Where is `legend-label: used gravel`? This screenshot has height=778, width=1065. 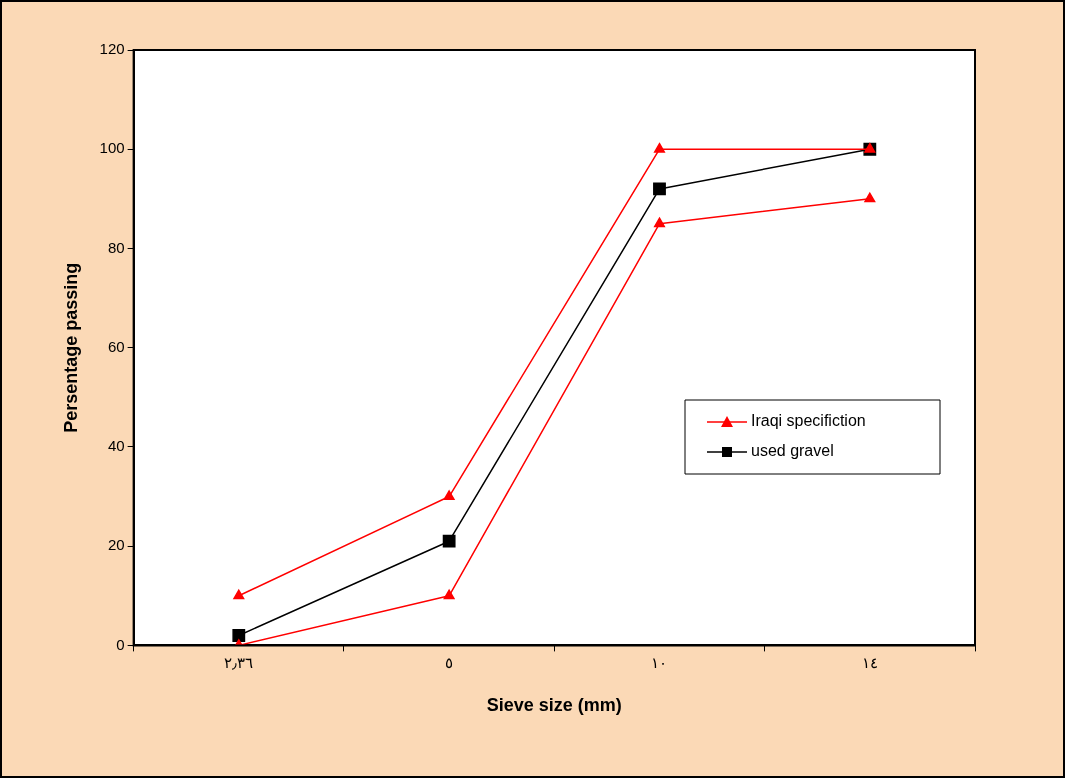
legend-label: used gravel is located at coordinates (792, 451).